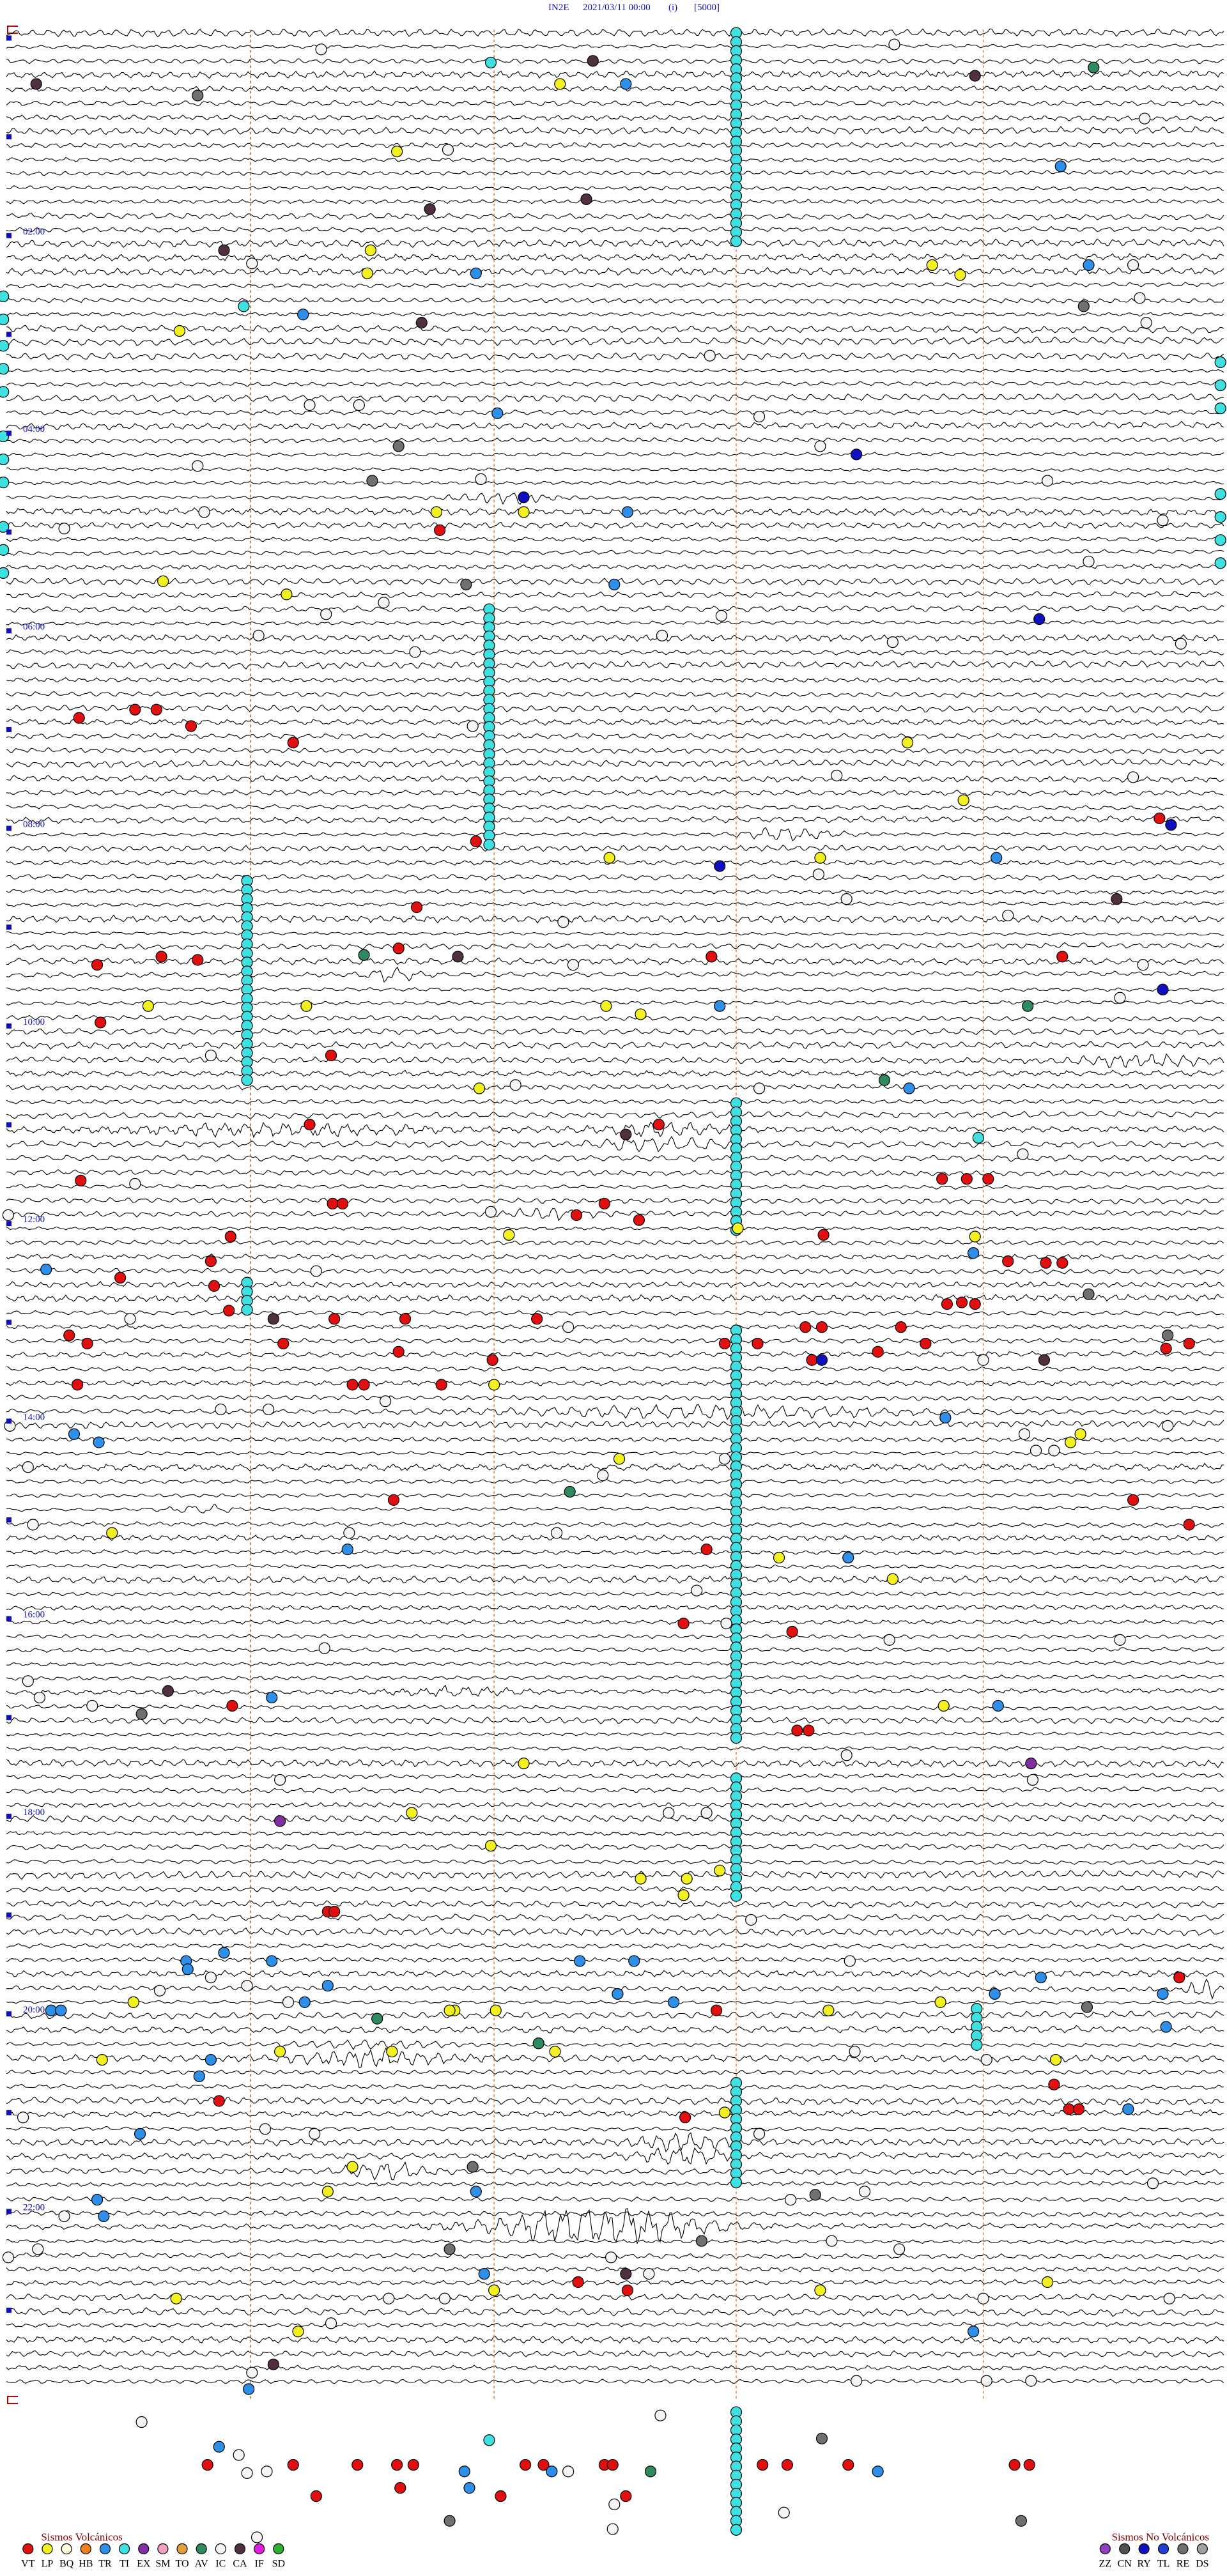  What do you see at coordinates (1163, 2564) in the screenshot?
I see `legend-code: TL` at bounding box center [1163, 2564].